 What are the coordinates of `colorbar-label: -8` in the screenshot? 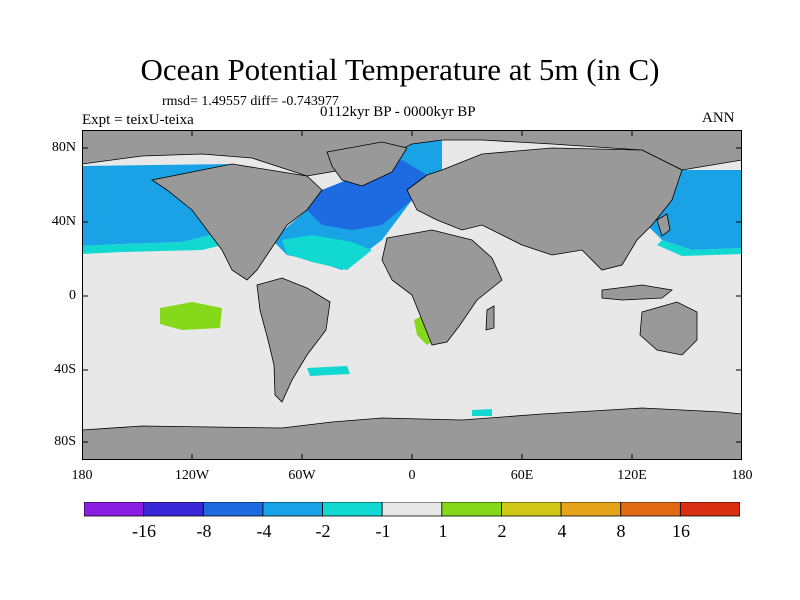 It's located at (204, 531).